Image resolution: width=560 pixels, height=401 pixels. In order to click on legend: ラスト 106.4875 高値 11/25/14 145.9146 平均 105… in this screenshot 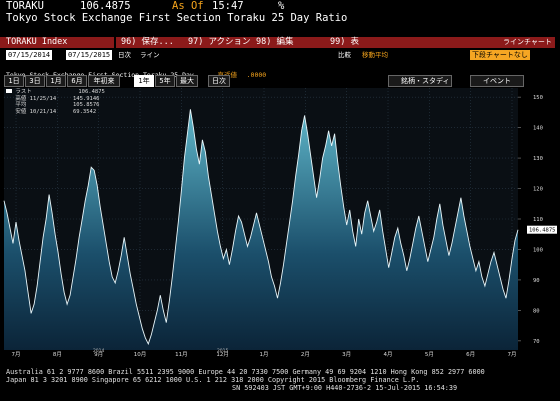, I will do `click(55, 102)`.